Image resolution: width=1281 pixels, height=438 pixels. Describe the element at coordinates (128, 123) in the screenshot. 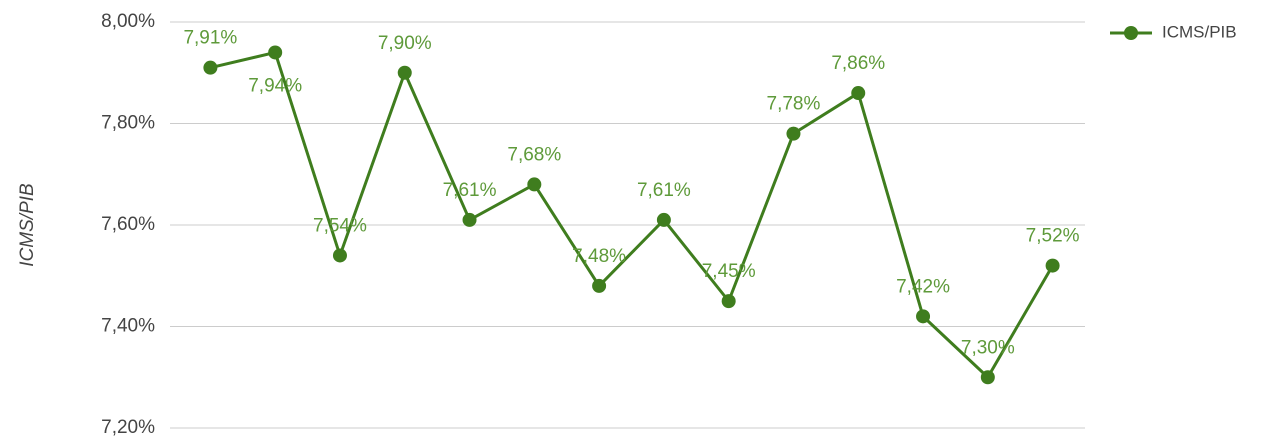

I see `y-tick-label: 7,80%` at that location.